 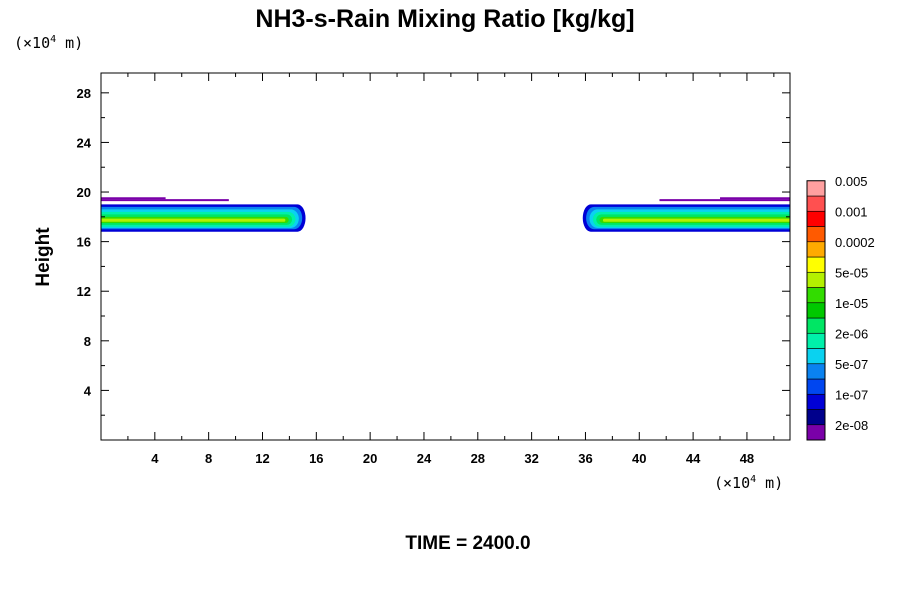 What do you see at coordinates (467, 543) in the screenshot?
I see `time-label: TIME = 2400.0` at bounding box center [467, 543].